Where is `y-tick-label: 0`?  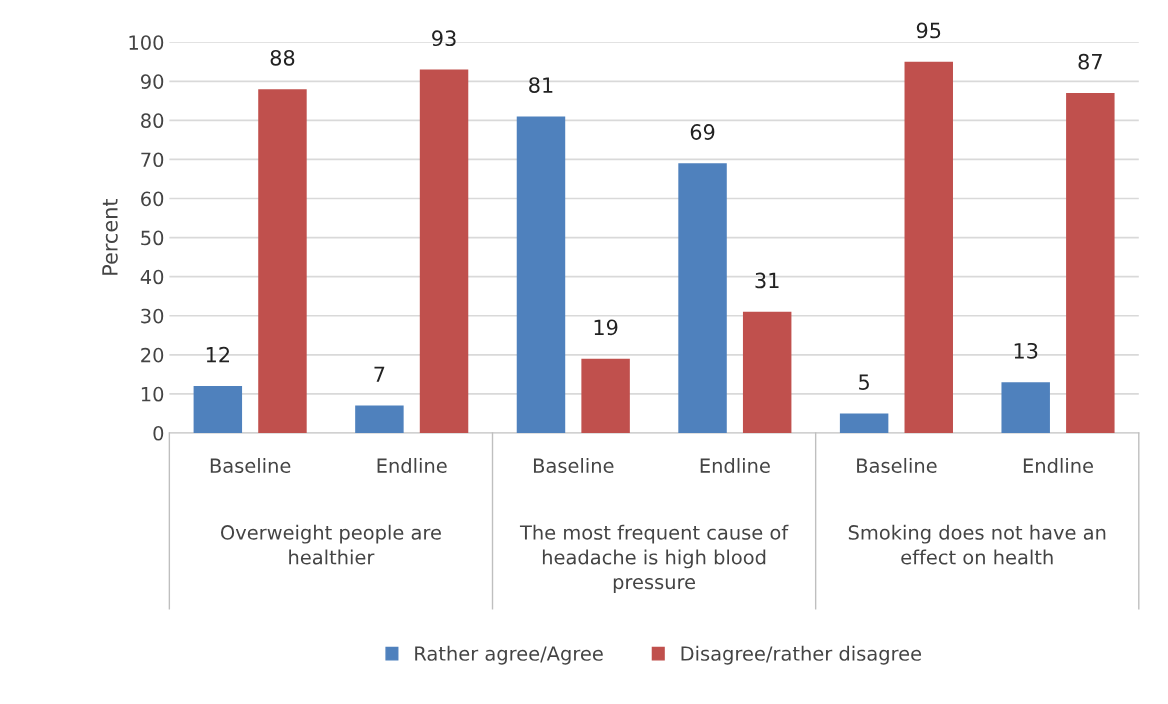
y-tick-label: 0 is located at coordinates (158, 433).